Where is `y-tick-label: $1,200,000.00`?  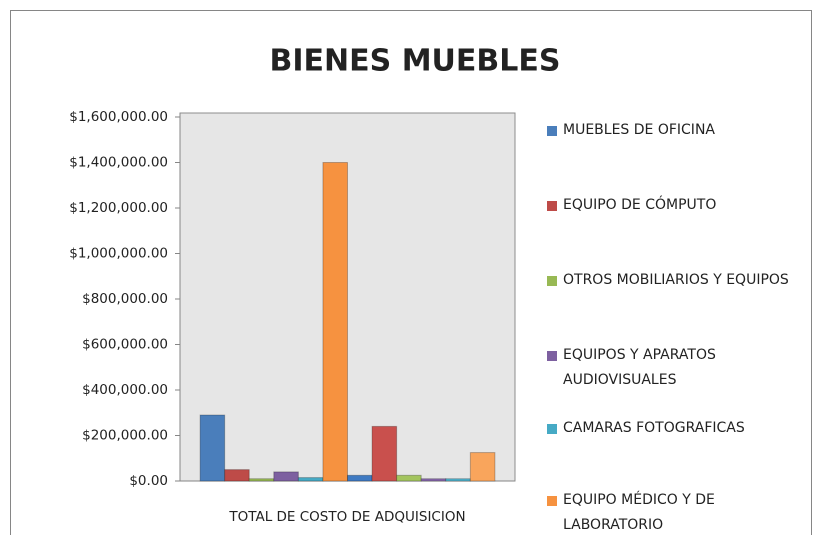 y-tick-label: $1,200,000.00 is located at coordinates (118, 208).